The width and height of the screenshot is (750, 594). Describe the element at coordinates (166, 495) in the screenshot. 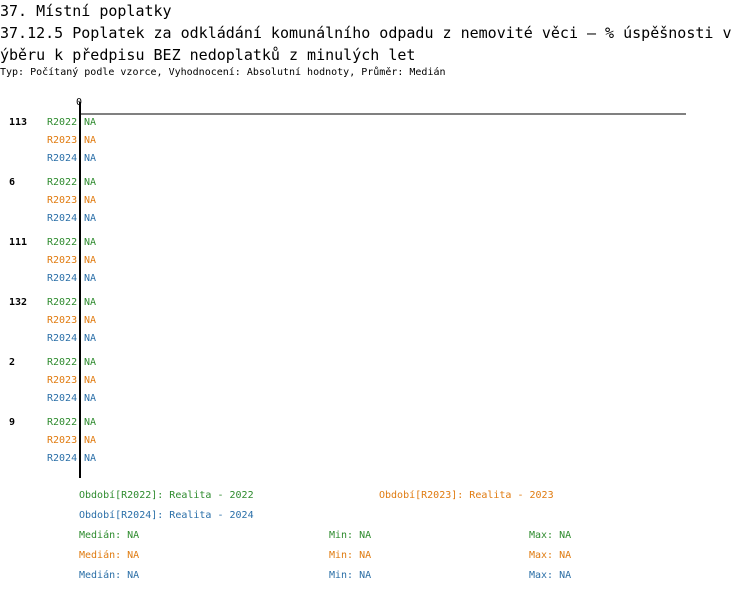

I see `legend-entry: Období[R2022]: Realita - 2022` at that location.